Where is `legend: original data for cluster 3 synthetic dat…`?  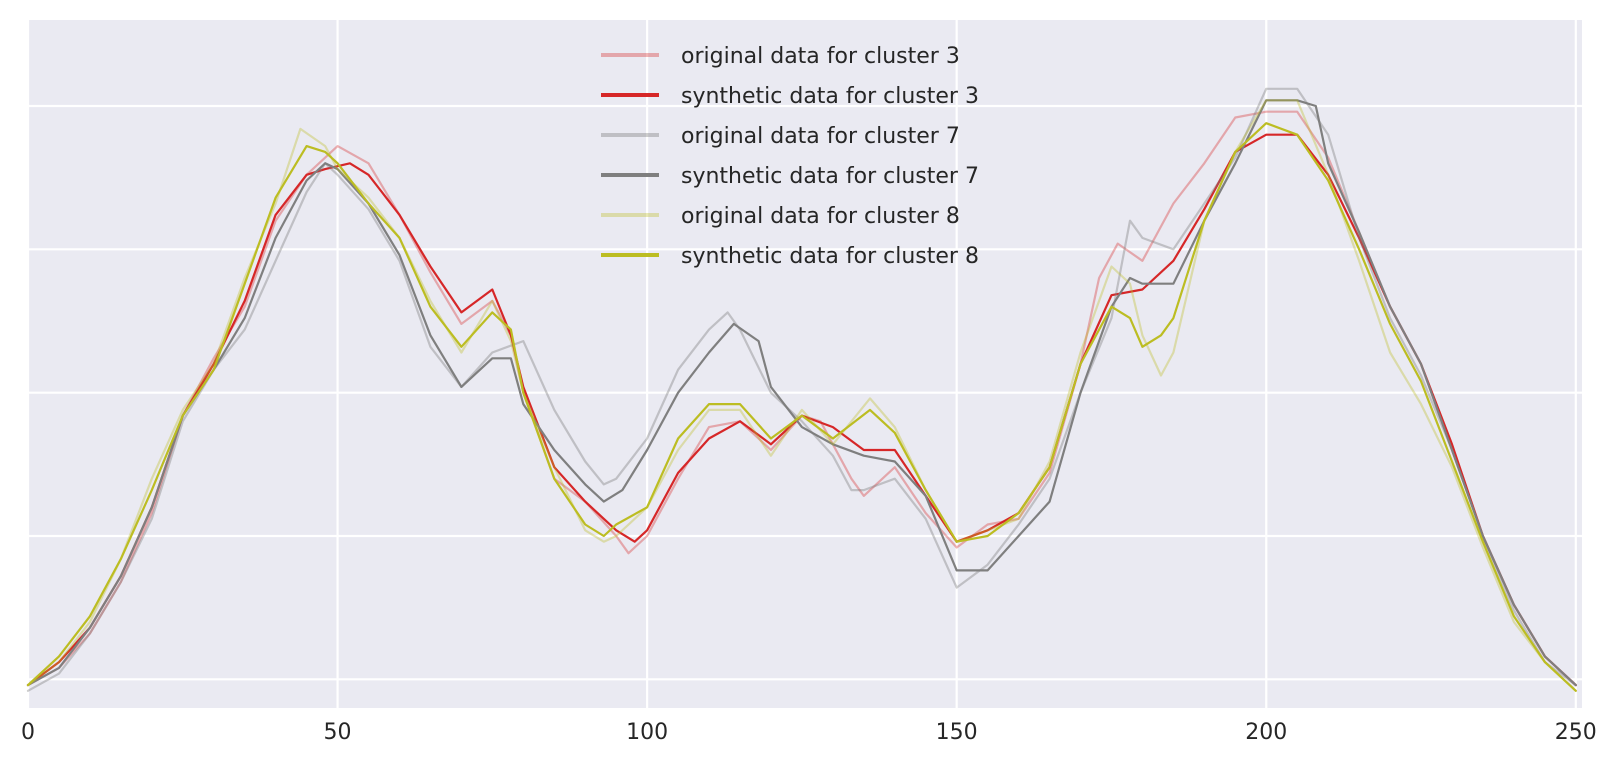
legend: original data for cluster 3 synthetic dat… is located at coordinates (790, 156).